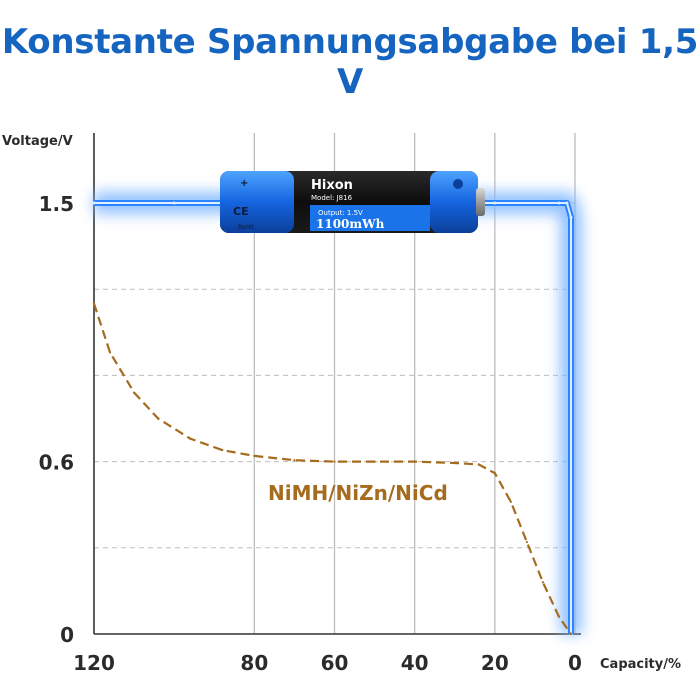 This screenshot has width=700, height=700. Describe the element at coordinates (350, 62) in the screenshot. I see `page-title: Konstante Spannungsabgabe bei 1,5 V` at that location.